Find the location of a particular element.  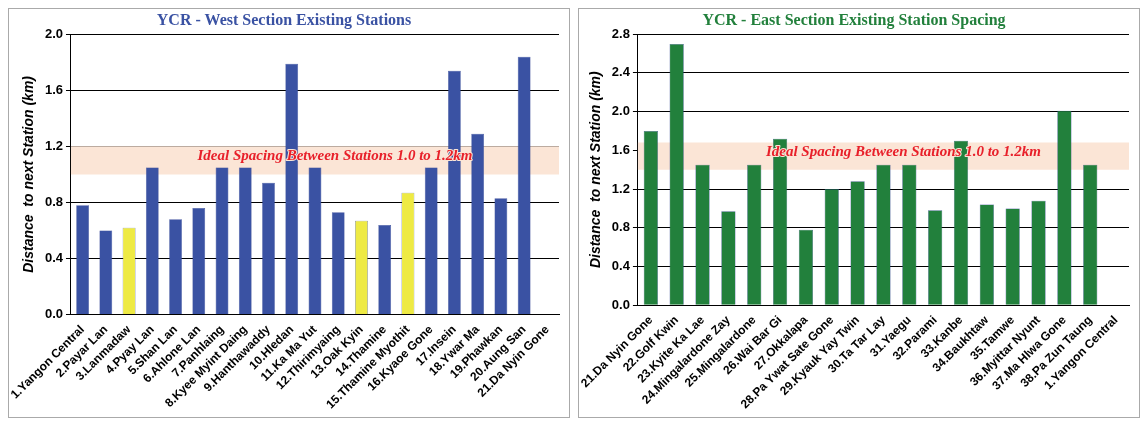

chart-title: YCR - East Section Existing Station Spacing is located at coordinates (854, 19).